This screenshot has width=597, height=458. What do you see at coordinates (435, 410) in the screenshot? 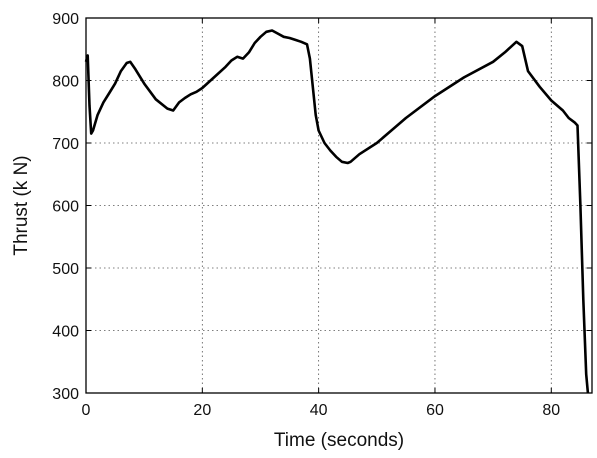
I see `x-tick-label: 60` at bounding box center [435, 410].